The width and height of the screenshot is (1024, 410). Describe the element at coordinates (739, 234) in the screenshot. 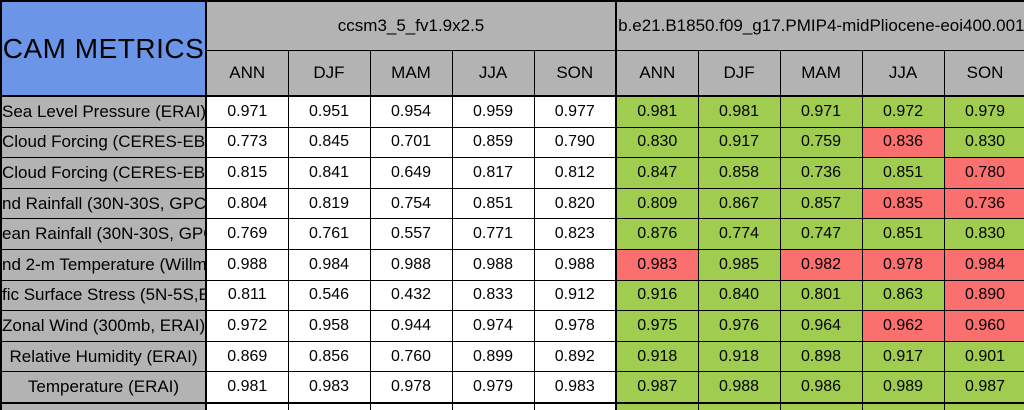

I see `metric-value-cell: 0.774` at that location.